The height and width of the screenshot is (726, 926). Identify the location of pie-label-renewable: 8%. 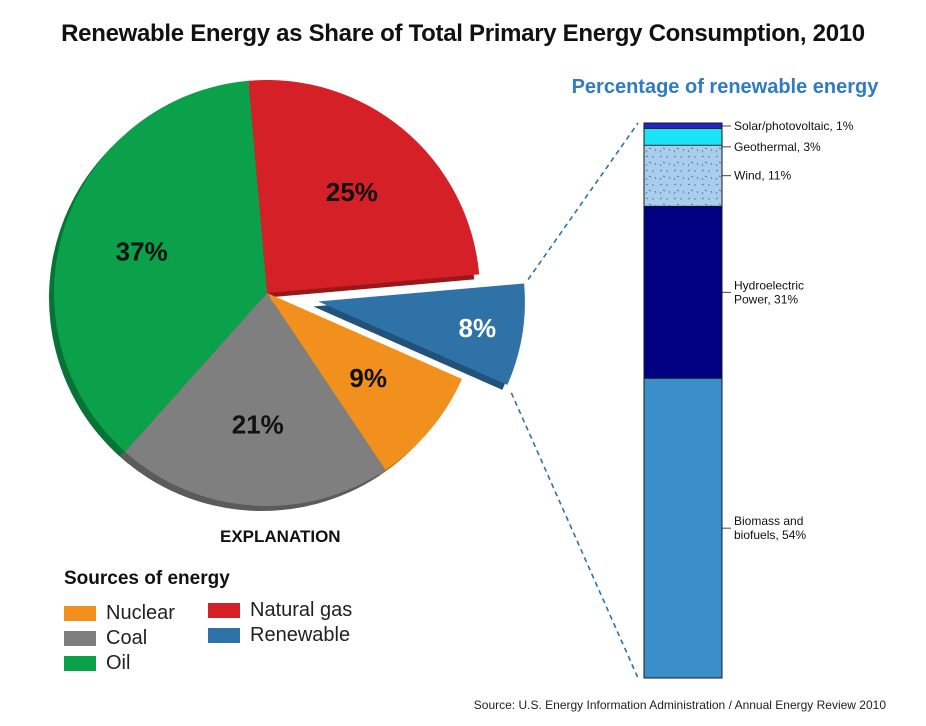
(478, 328).